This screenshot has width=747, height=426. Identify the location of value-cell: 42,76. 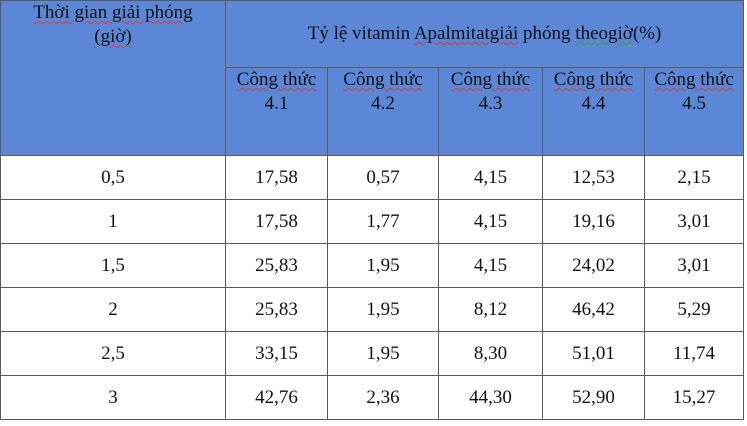
(276, 397).